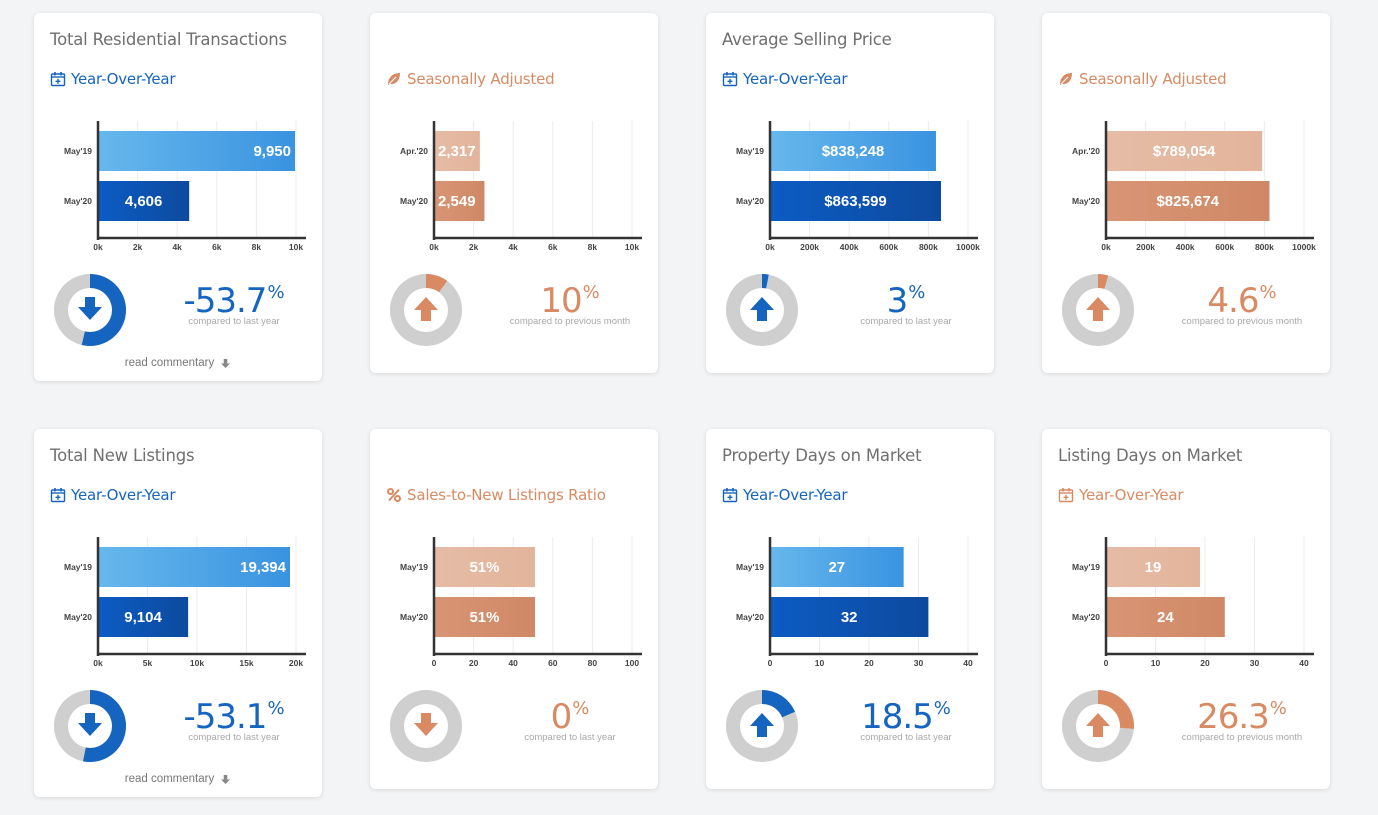  I want to click on change-percent: 26.3%, so click(1242, 713).